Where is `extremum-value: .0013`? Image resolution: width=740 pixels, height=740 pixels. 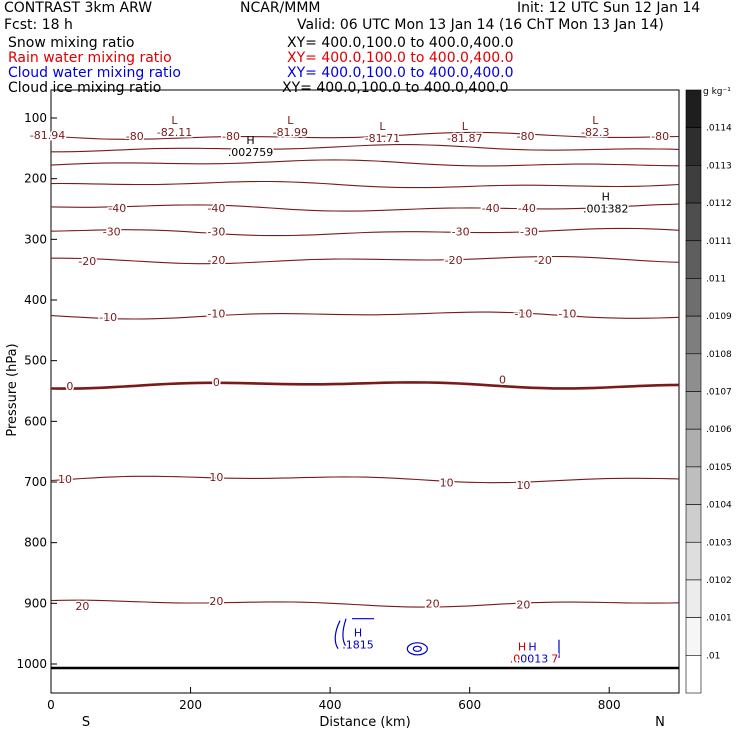
extremum-value: .0013 is located at coordinates (533, 659).